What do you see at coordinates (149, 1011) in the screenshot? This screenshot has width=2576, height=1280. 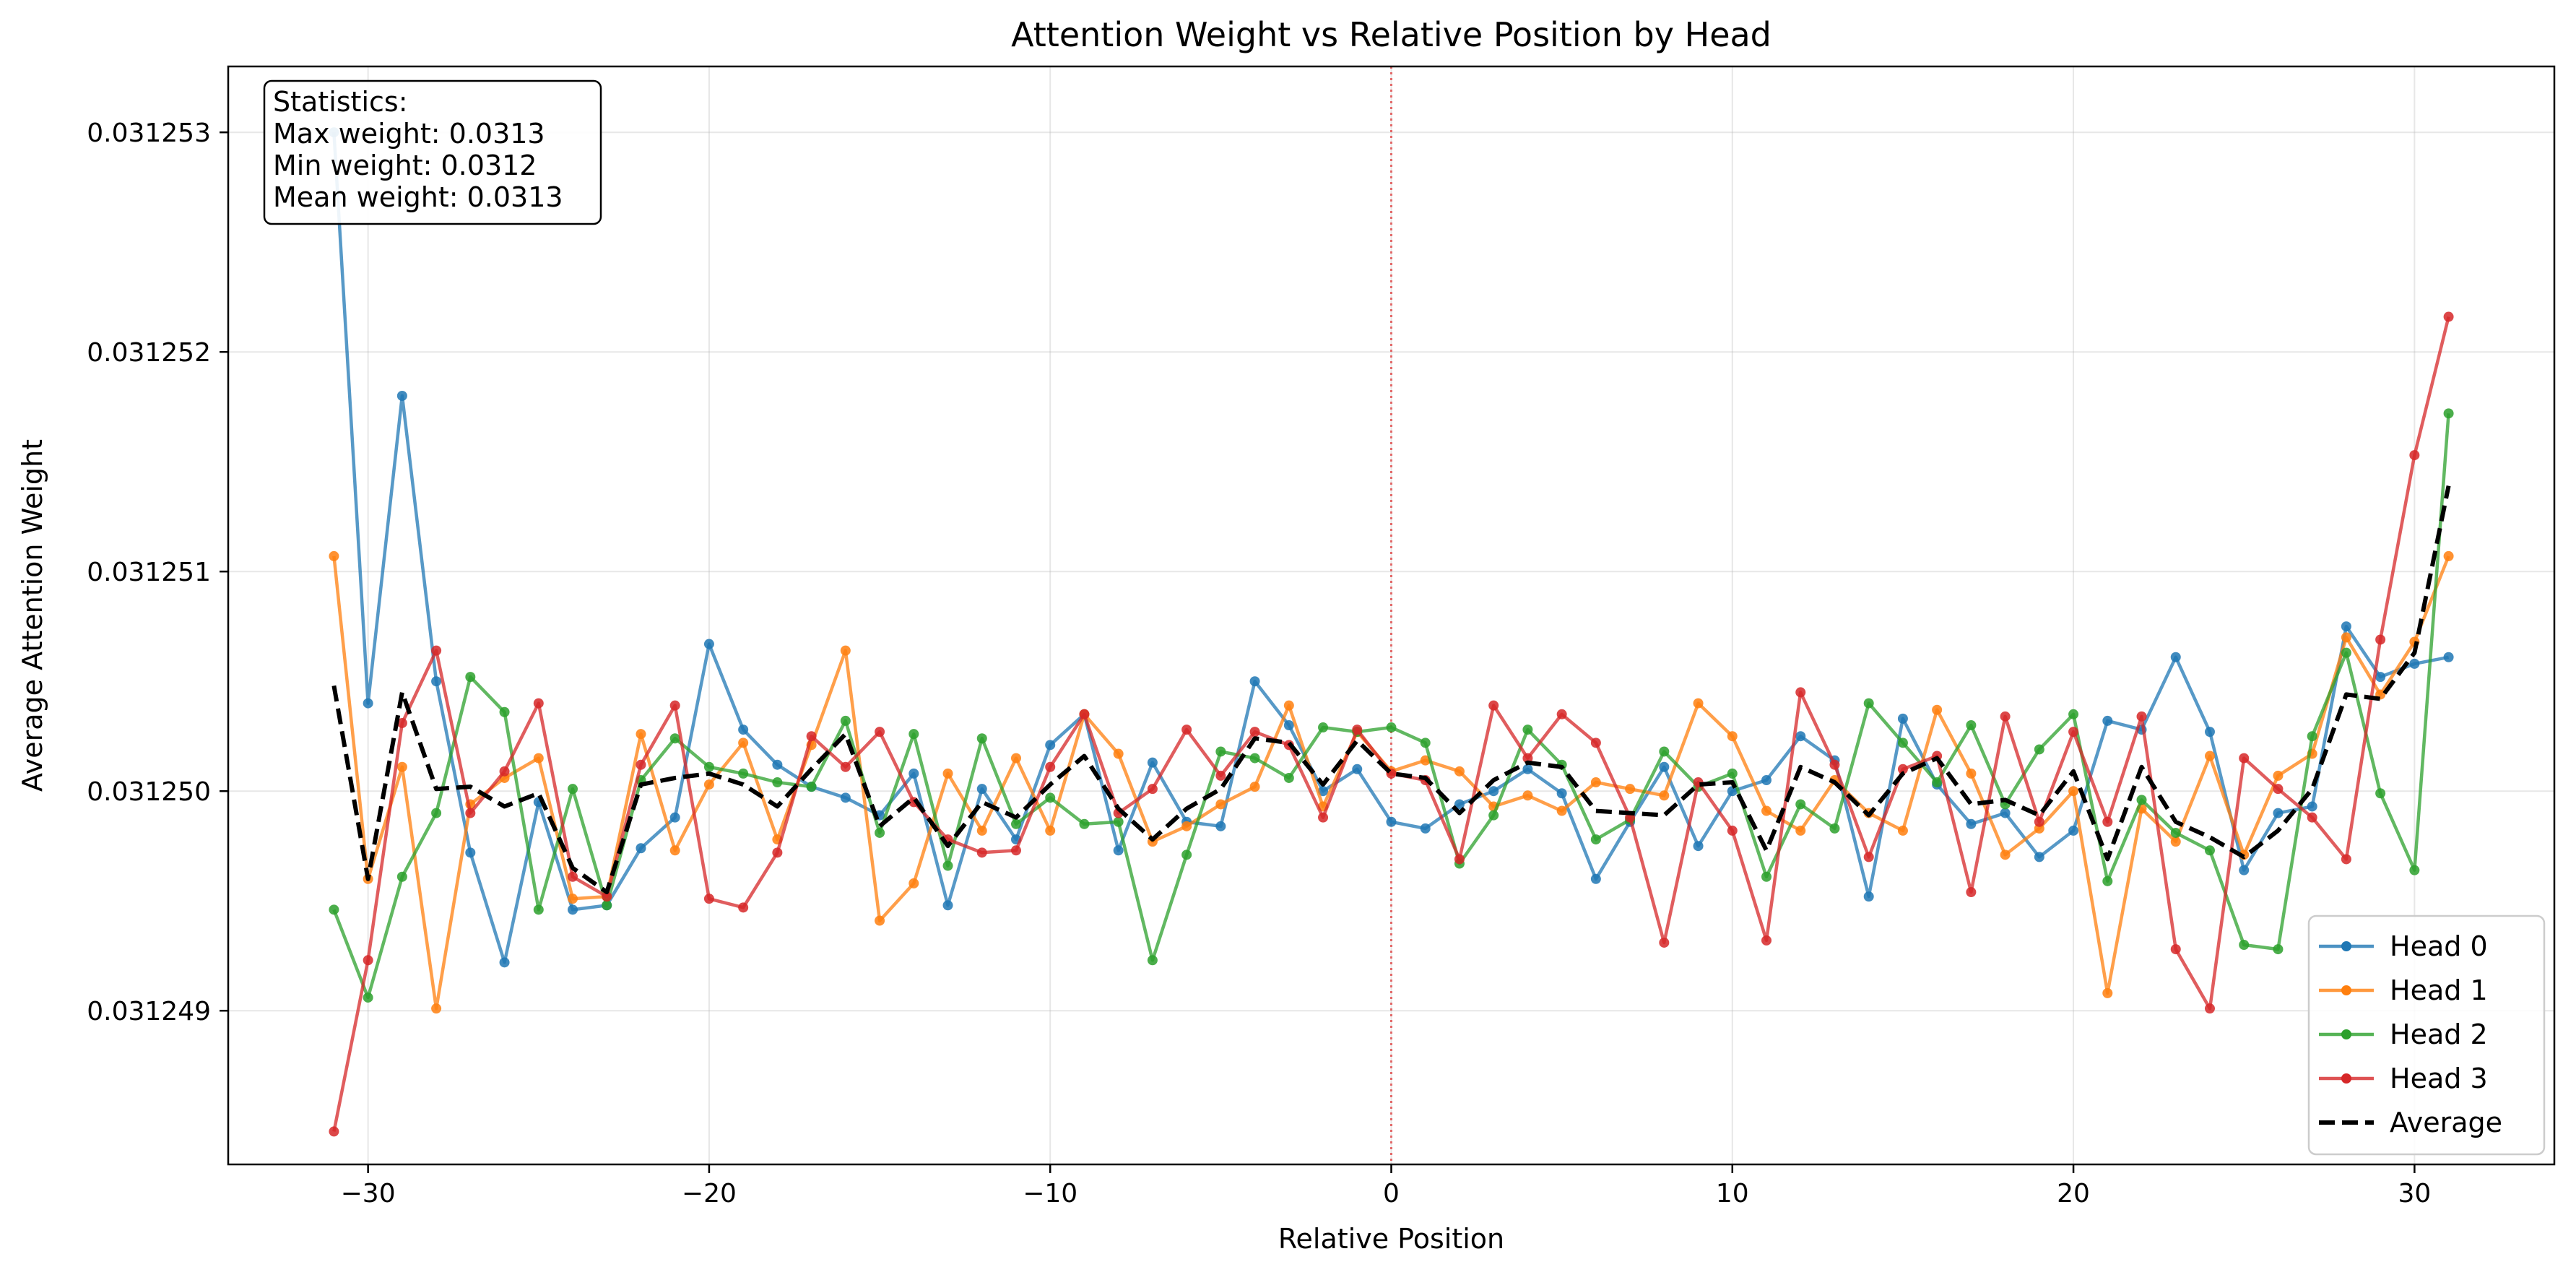 I see `y-tick-label: 0.031249` at bounding box center [149, 1011].